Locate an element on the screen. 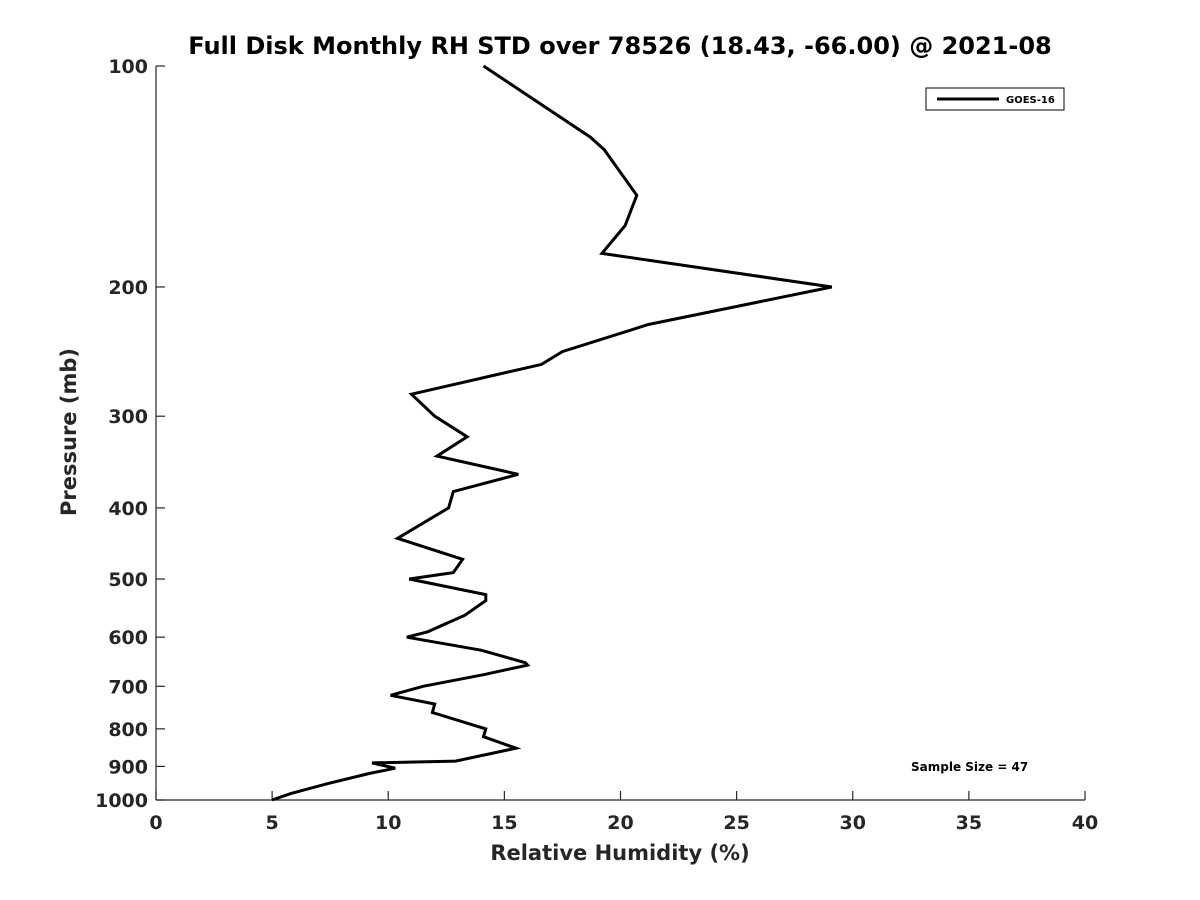 The image size is (1200, 900). x-tick-label: 15 is located at coordinates (504, 823).